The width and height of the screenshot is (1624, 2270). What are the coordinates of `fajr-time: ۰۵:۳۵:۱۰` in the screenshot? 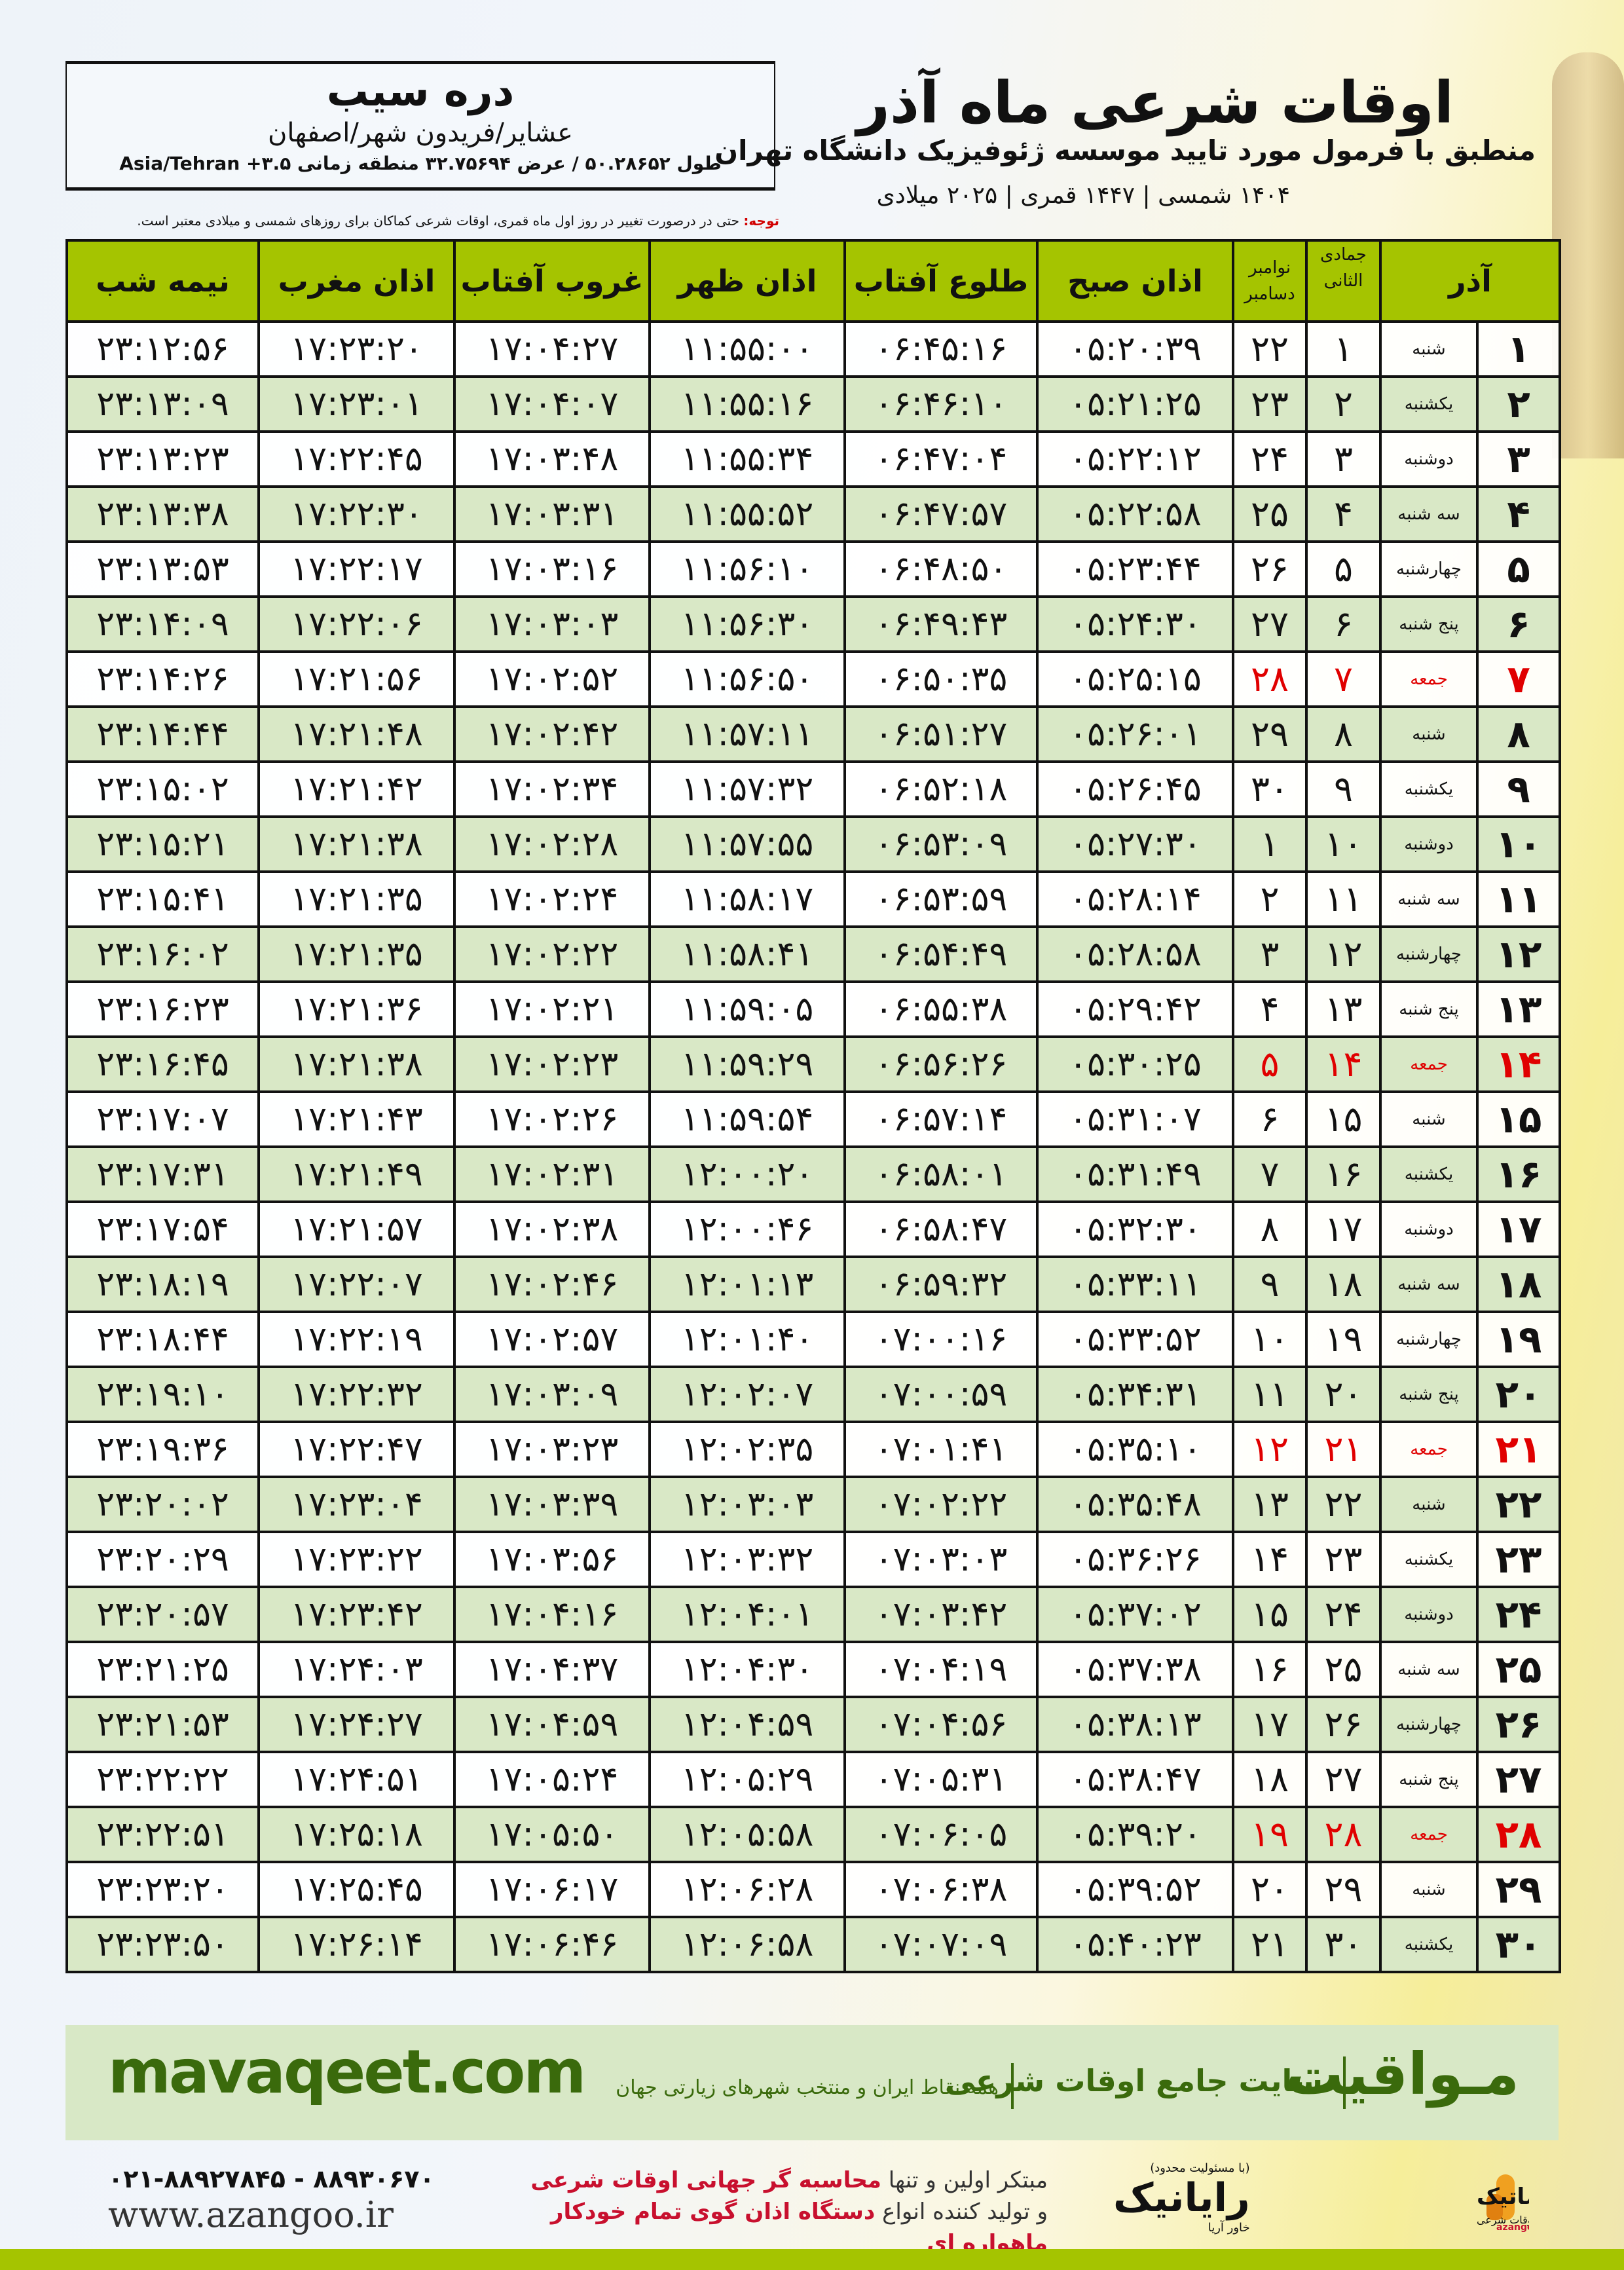 It's located at (1135, 1449).